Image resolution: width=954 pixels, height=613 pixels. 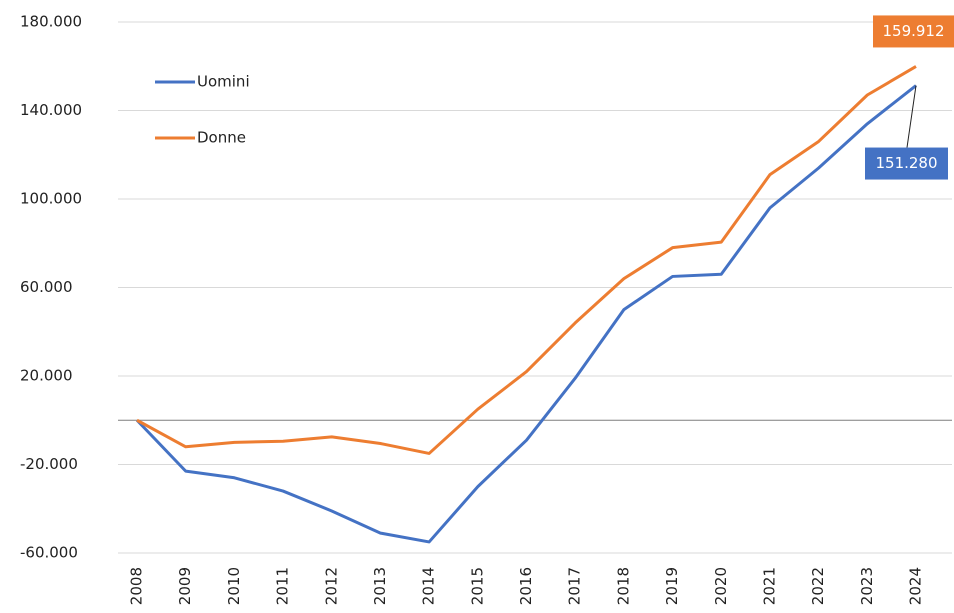 I want to click on x-tick-label: 2010, so click(x=234, y=586).